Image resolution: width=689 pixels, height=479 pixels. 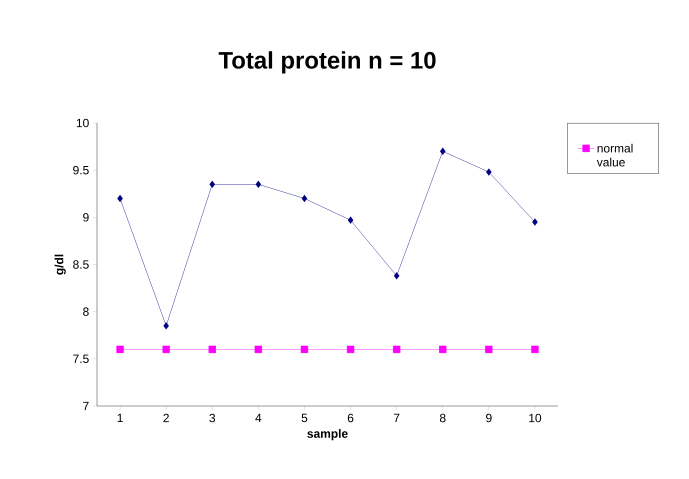 What do you see at coordinates (351, 418) in the screenshot?
I see `x-tick-label: 6` at bounding box center [351, 418].